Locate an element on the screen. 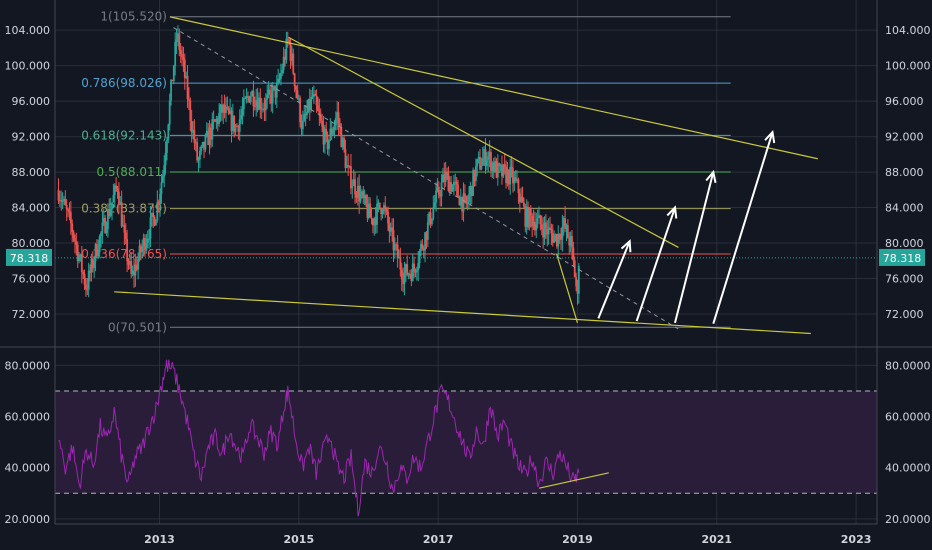  x-tick-label: 2023 is located at coordinates (856, 539).